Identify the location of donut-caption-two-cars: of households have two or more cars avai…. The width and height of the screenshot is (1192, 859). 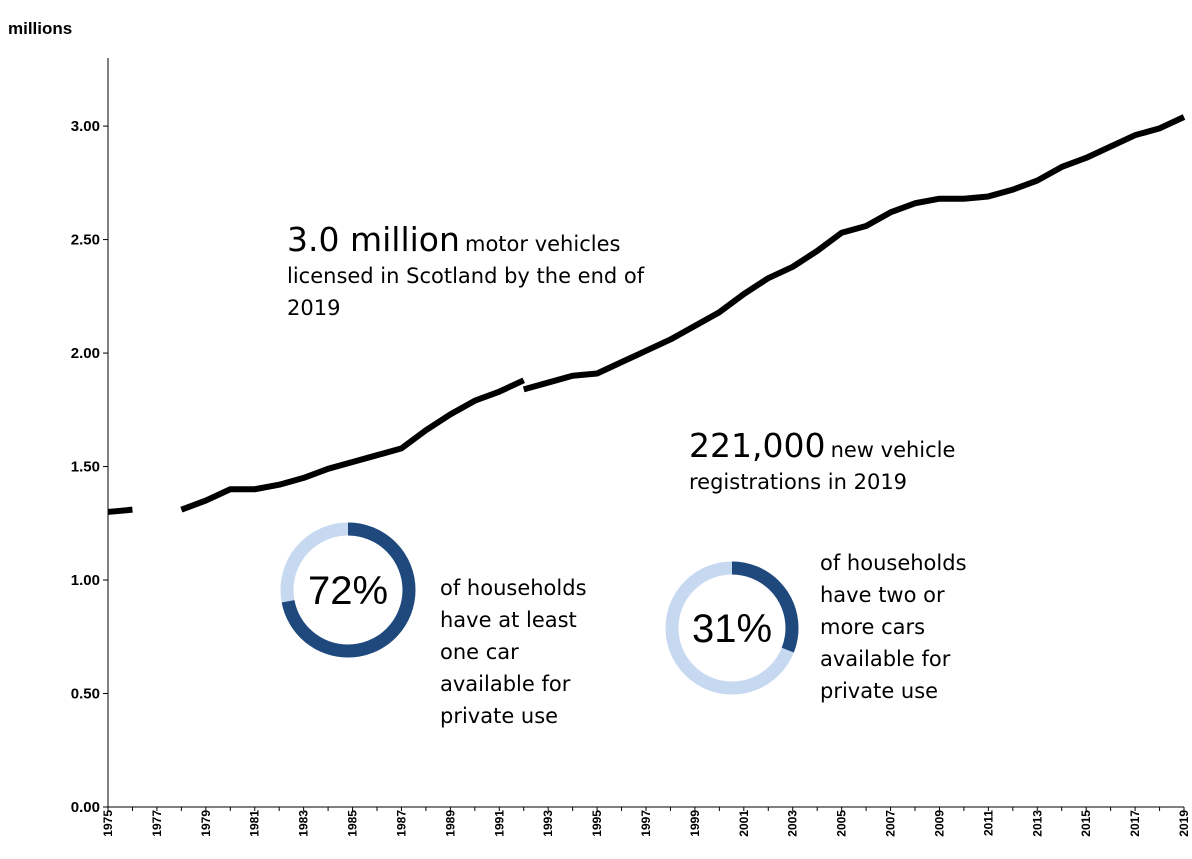
(893, 627).